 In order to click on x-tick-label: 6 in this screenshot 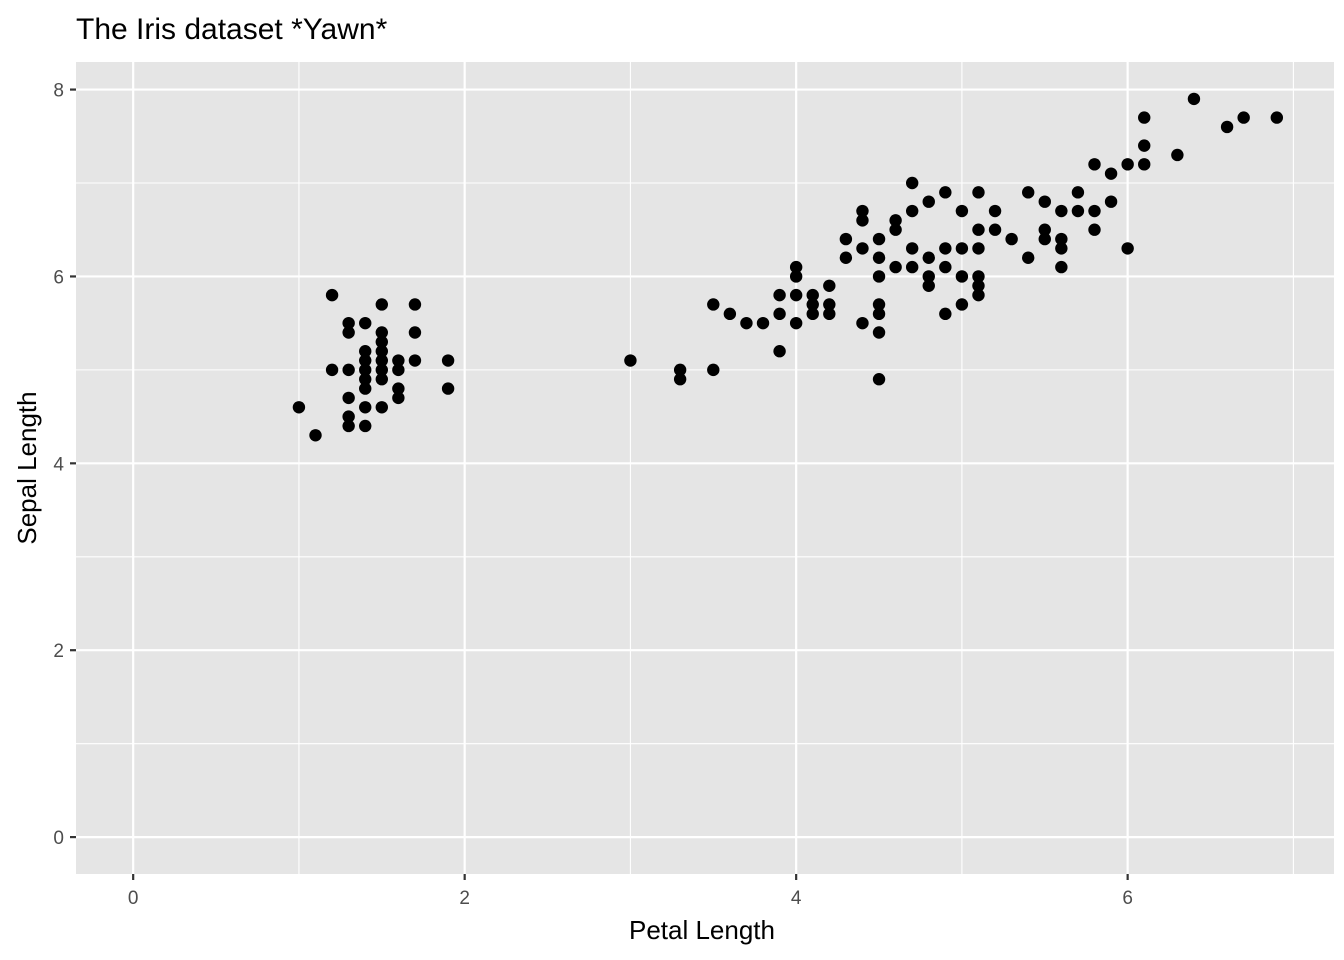, I will do `click(1127, 898)`.